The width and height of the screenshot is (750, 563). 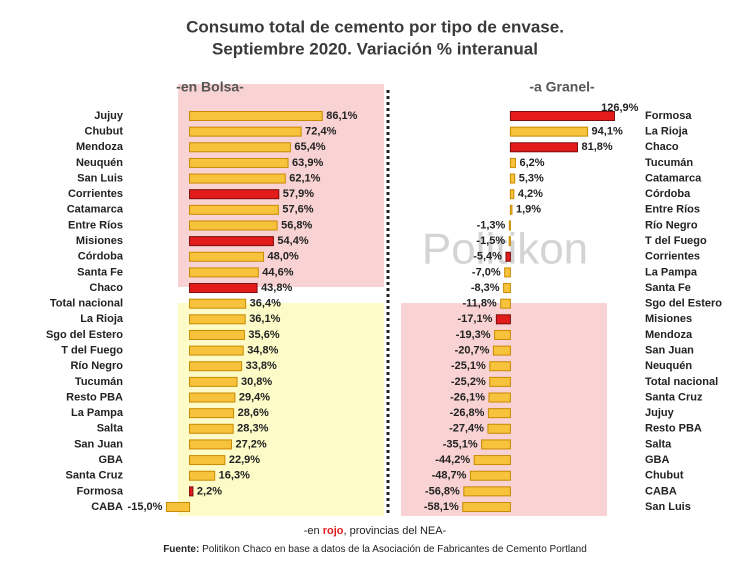 What do you see at coordinates (452, 460) in the screenshot?
I see `value-label: -44,2%` at bounding box center [452, 460].